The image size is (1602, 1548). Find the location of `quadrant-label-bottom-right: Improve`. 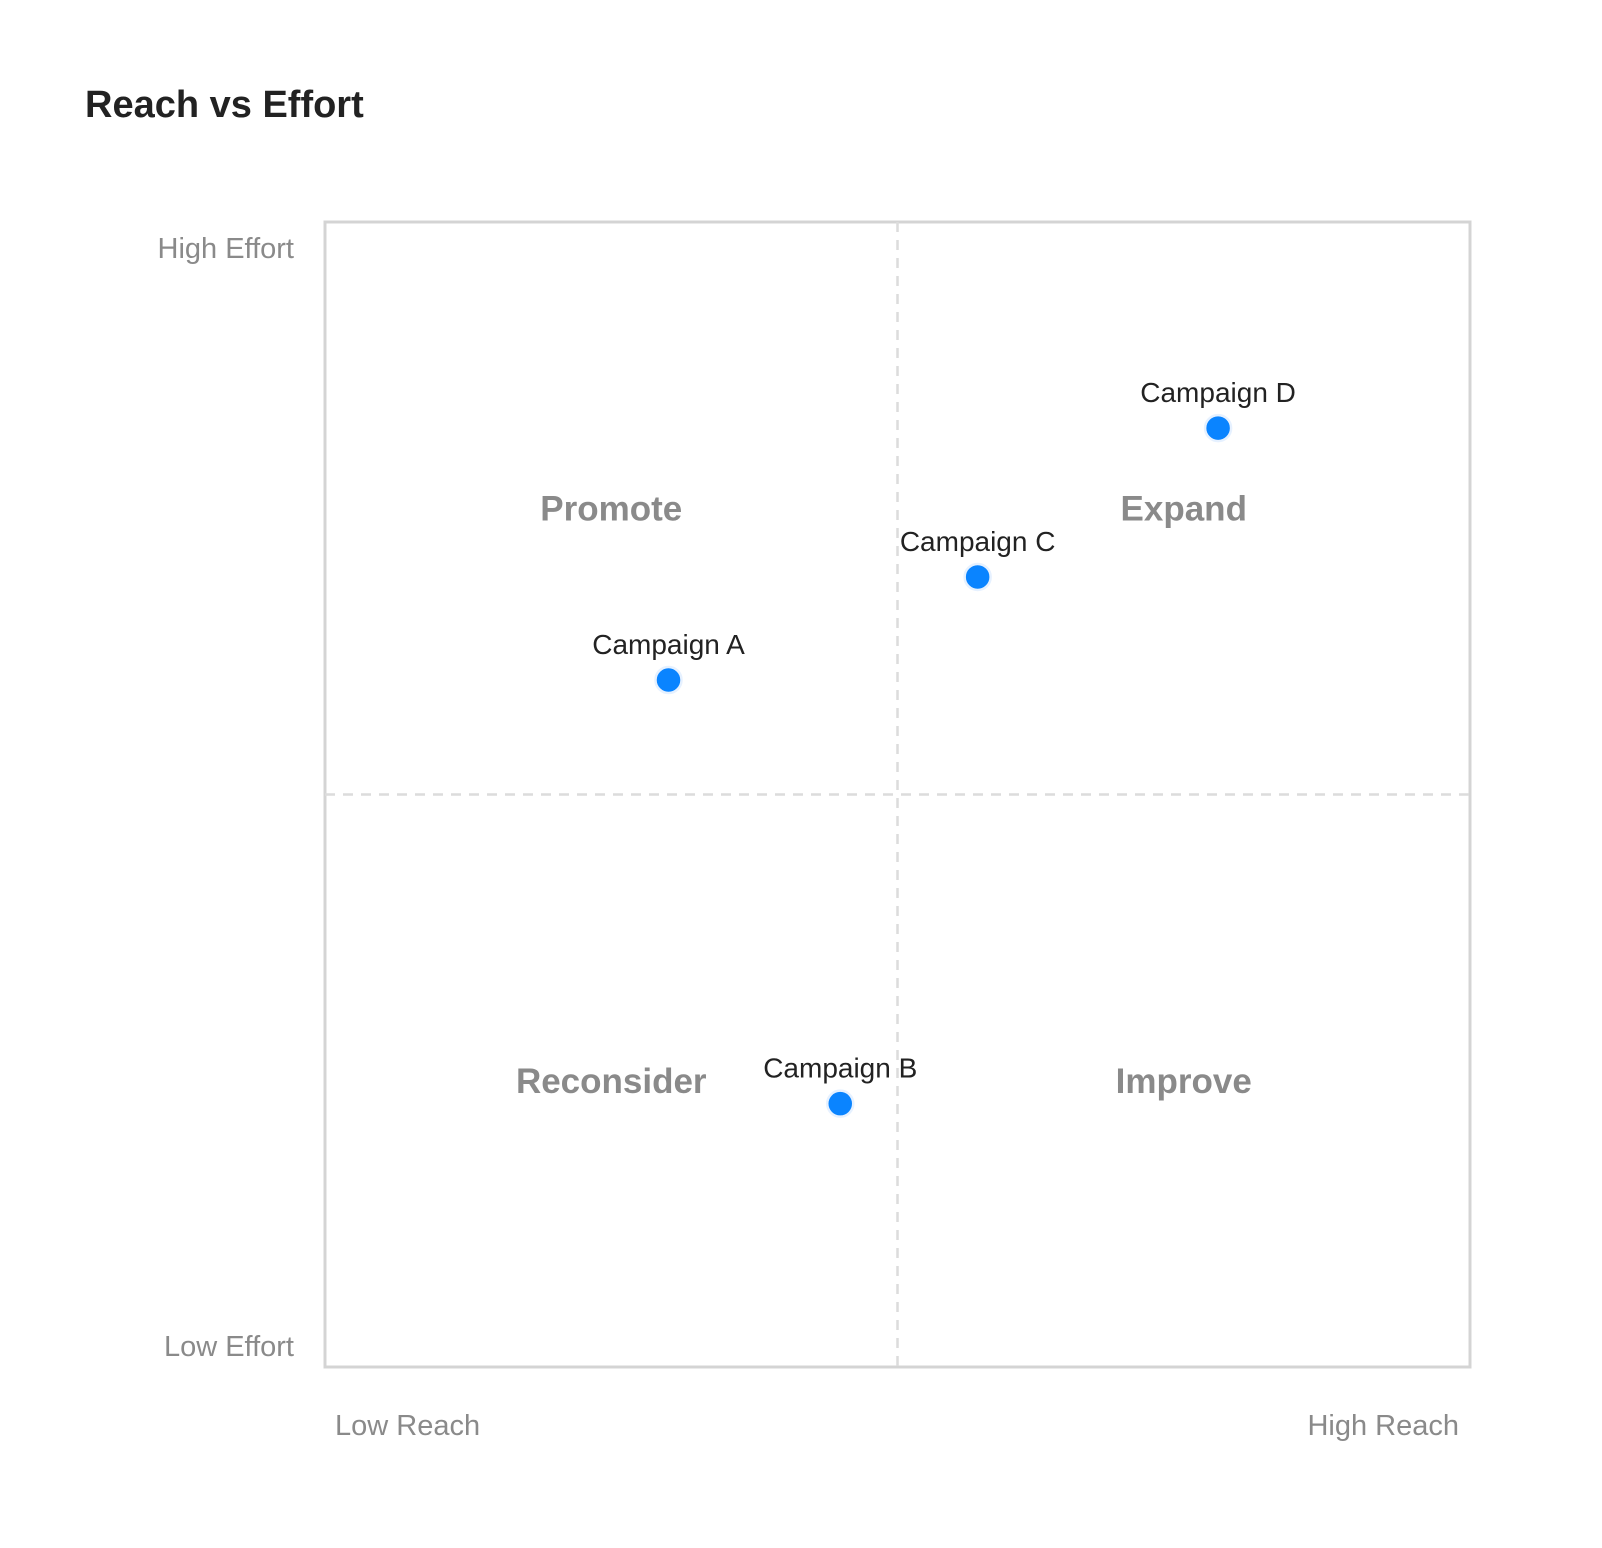

quadrant-label-bottom-right: Improve is located at coordinates (1184, 1081).